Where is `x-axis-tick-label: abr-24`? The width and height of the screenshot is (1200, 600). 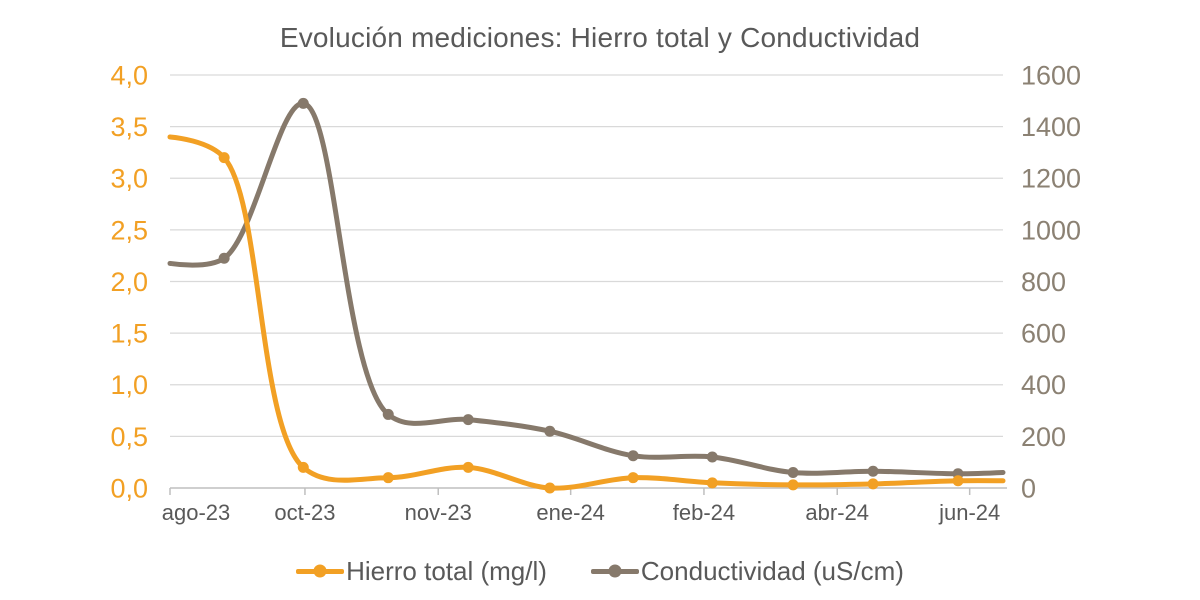 x-axis-tick-label: abr-24 is located at coordinates (837, 512).